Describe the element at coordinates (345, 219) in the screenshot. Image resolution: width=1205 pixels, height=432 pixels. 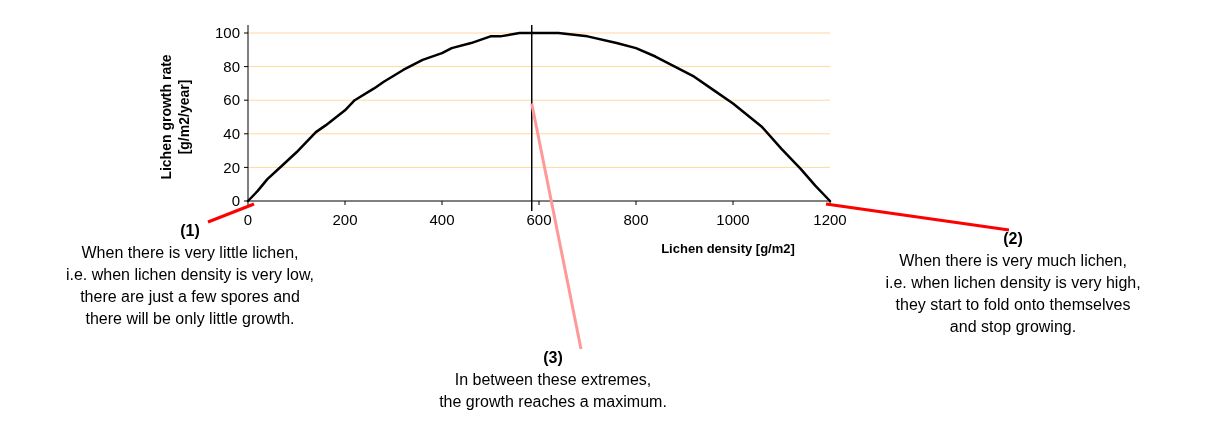
I see `x-tick-label: 200` at that location.